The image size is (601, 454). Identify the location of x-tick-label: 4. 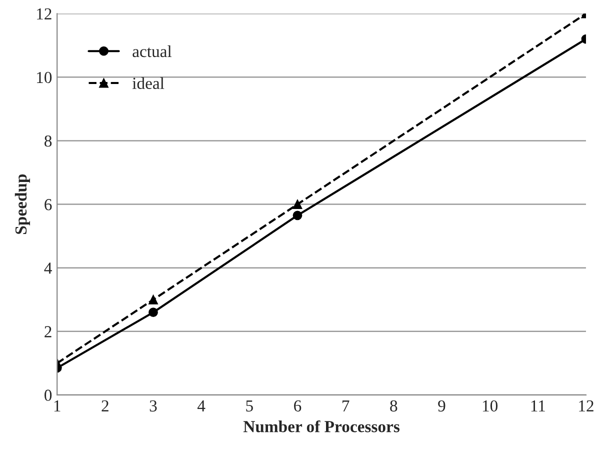
(201, 406).